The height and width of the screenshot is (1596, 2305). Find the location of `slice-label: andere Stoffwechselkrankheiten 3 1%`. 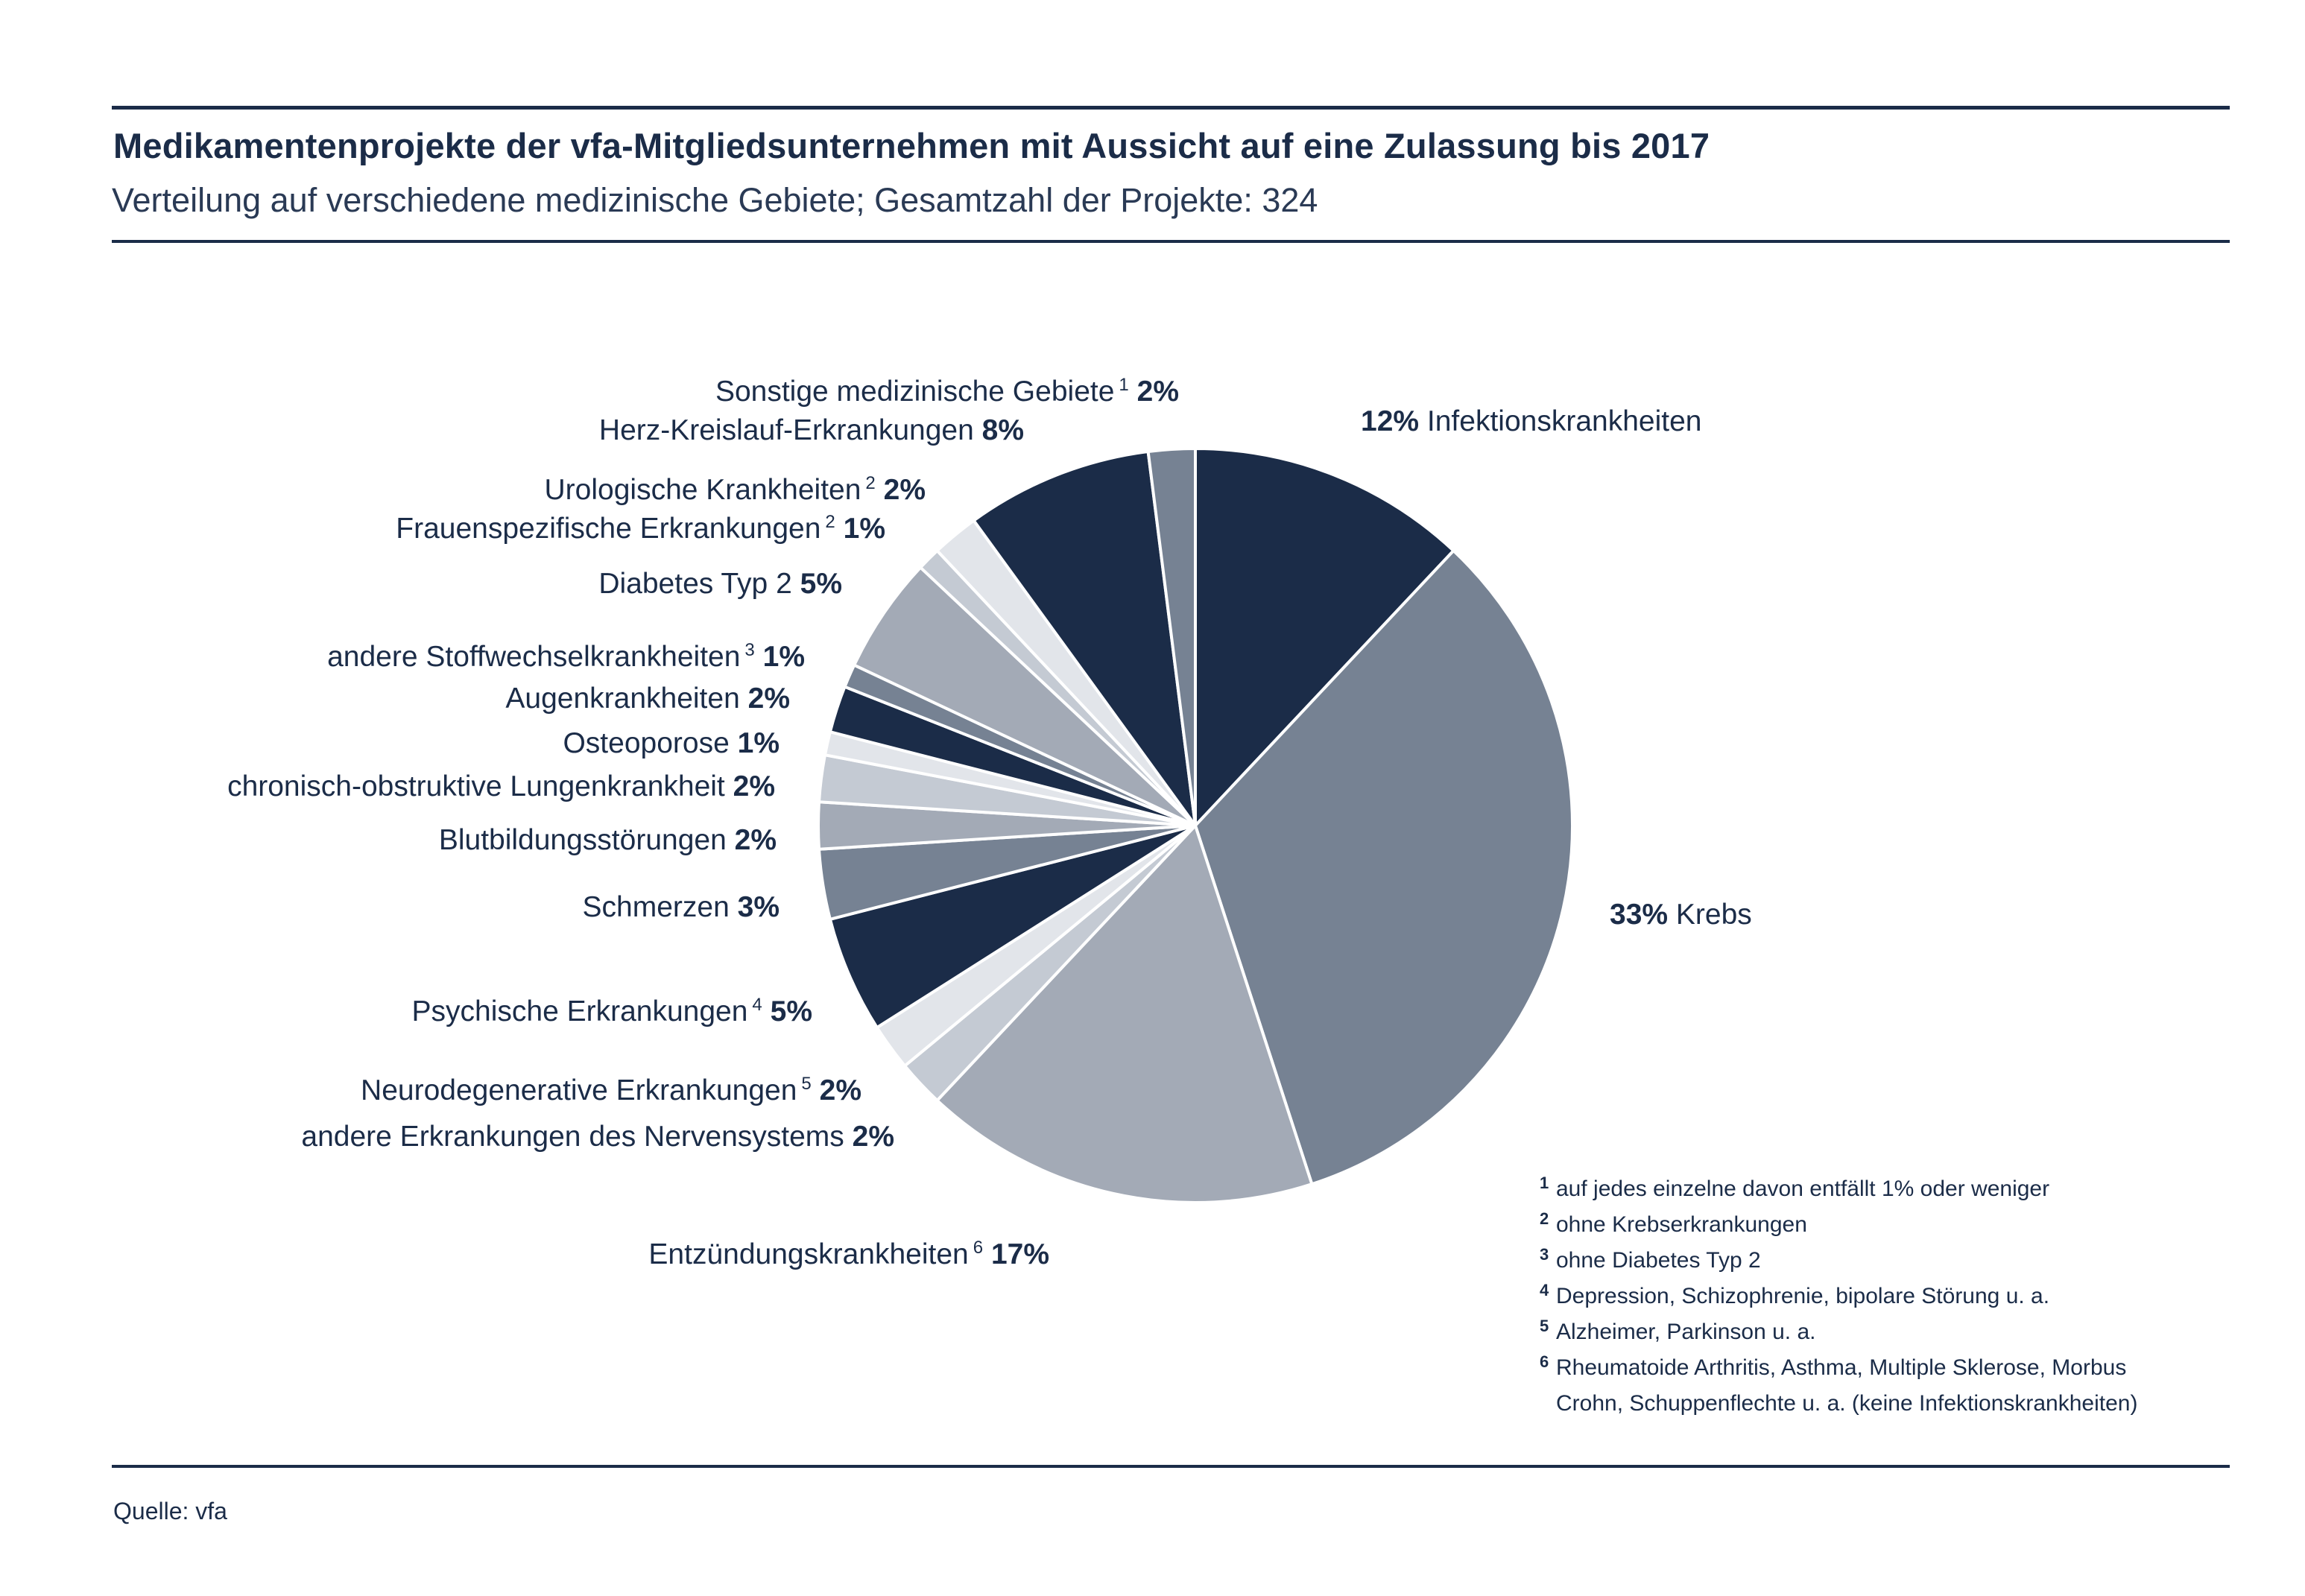

slice-label: andere Stoffwechselkrankheiten 3 1% is located at coordinates (566, 656).